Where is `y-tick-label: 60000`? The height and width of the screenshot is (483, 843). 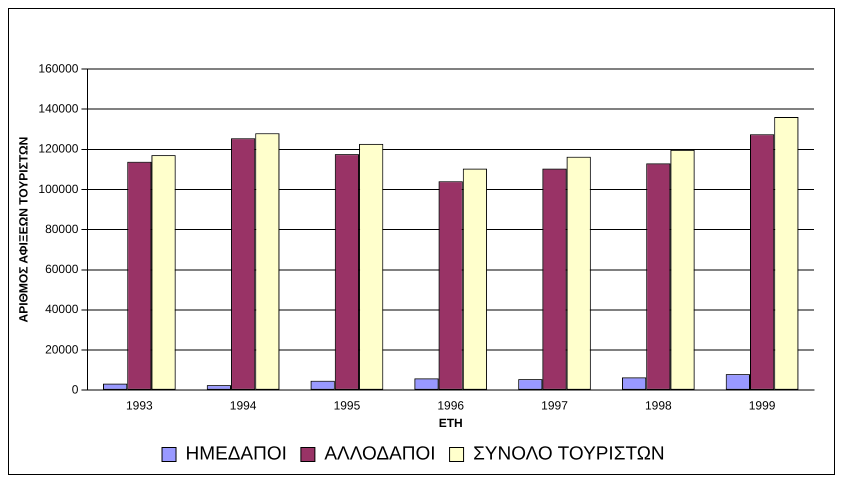 y-tick-label: 60000 is located at coordinates (62, 269).